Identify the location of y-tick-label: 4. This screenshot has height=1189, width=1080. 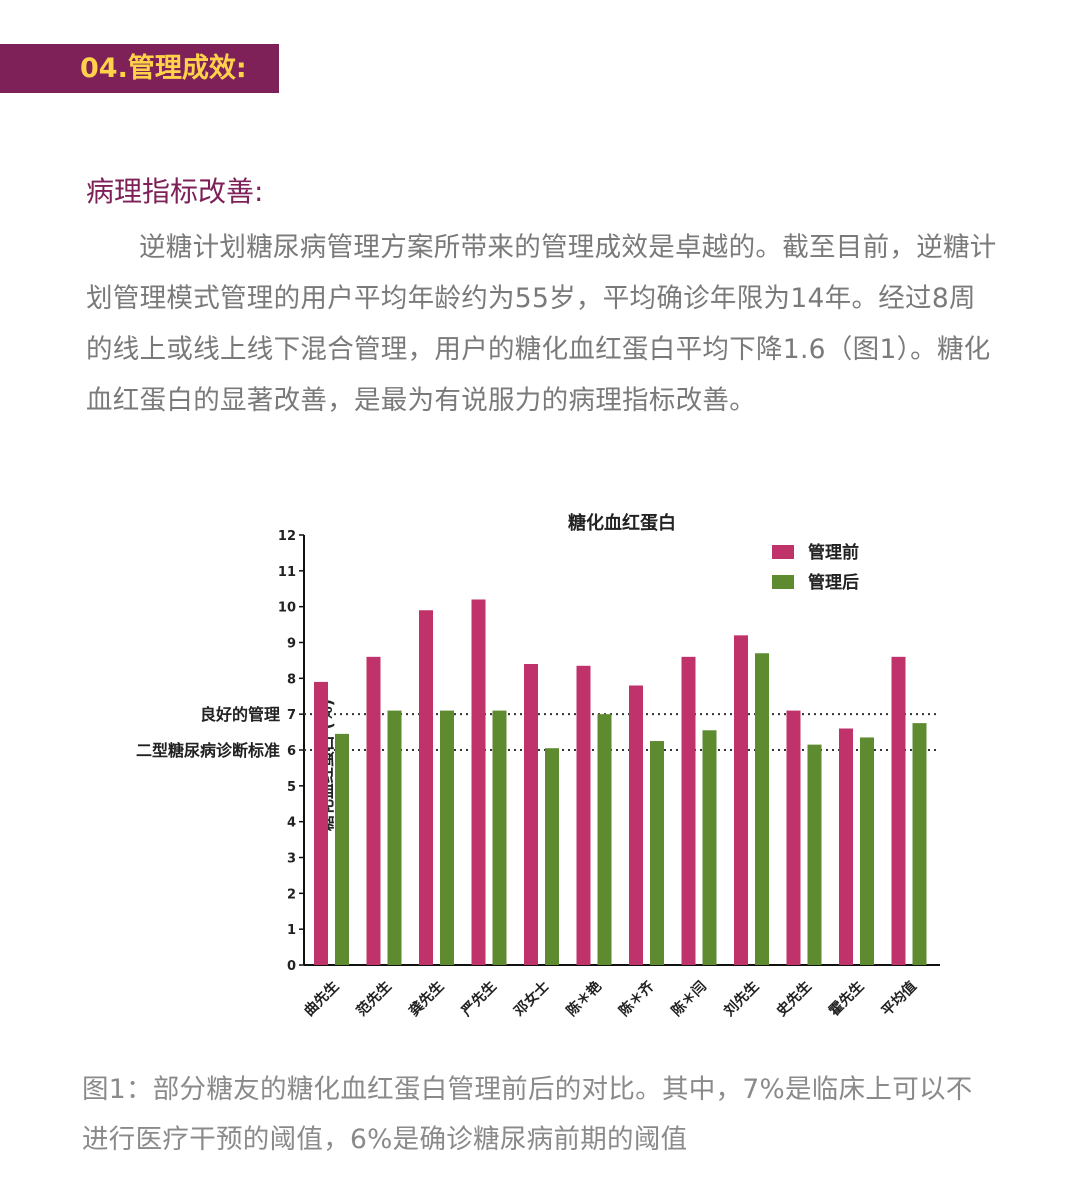
(291, 823).